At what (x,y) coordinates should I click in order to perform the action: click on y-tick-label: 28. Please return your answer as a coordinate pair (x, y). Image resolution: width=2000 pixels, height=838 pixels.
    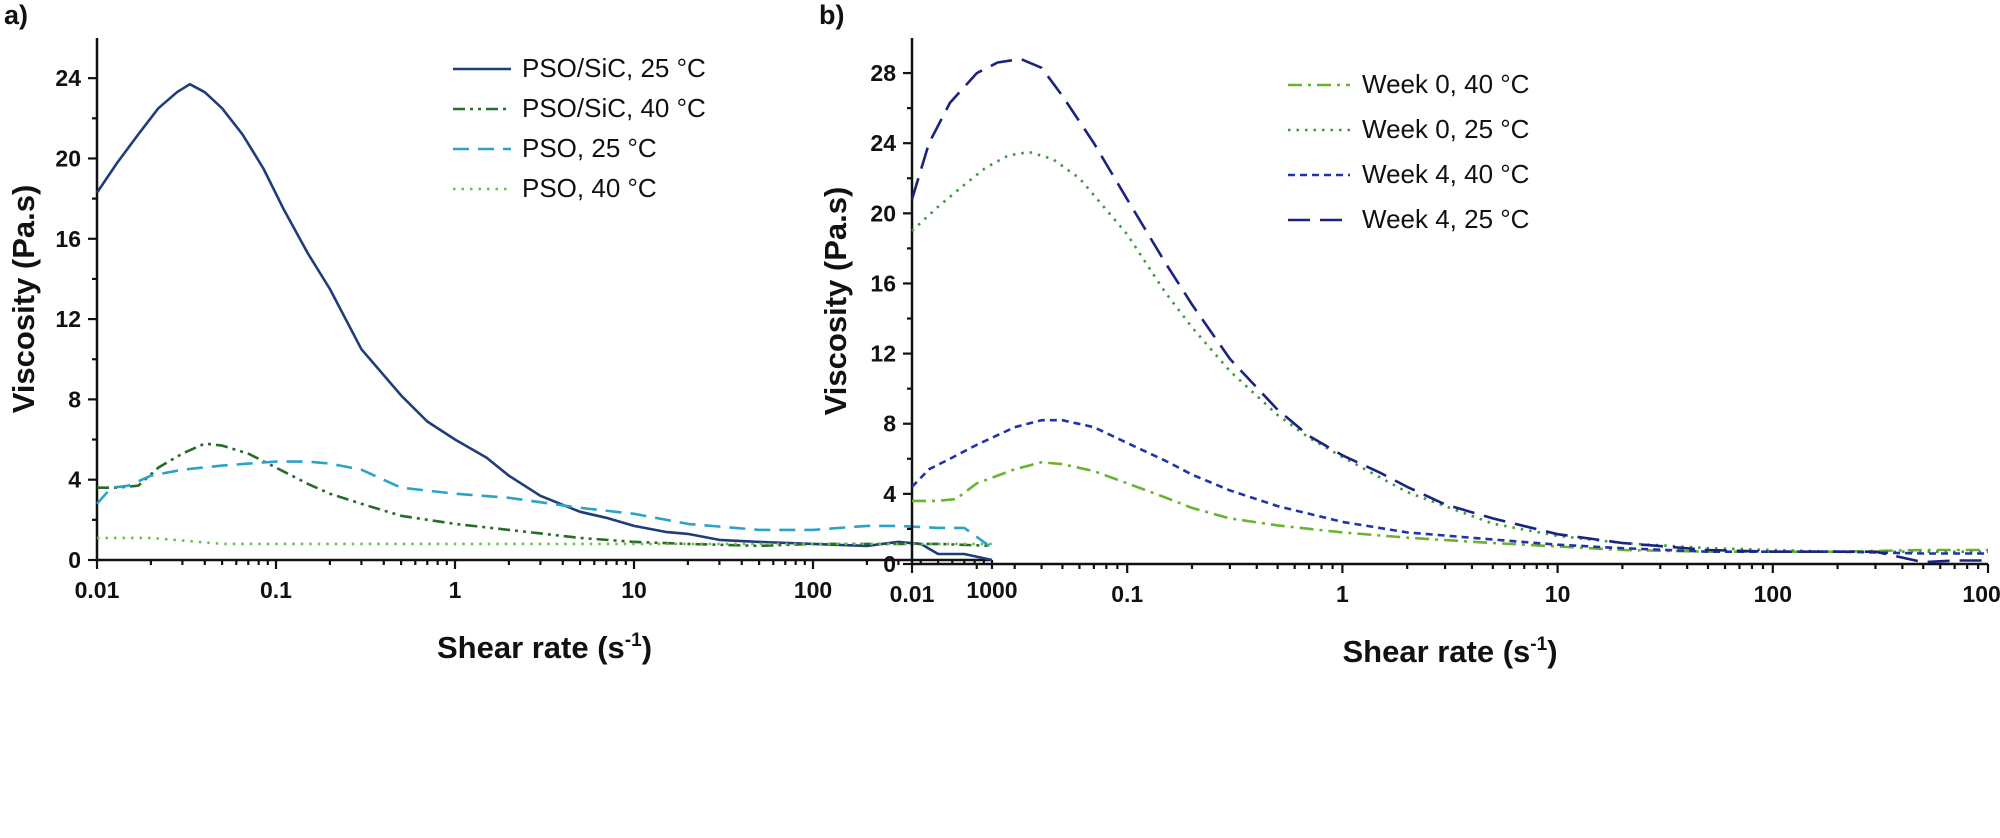
    Looking at the image, I should click on (883, 73).